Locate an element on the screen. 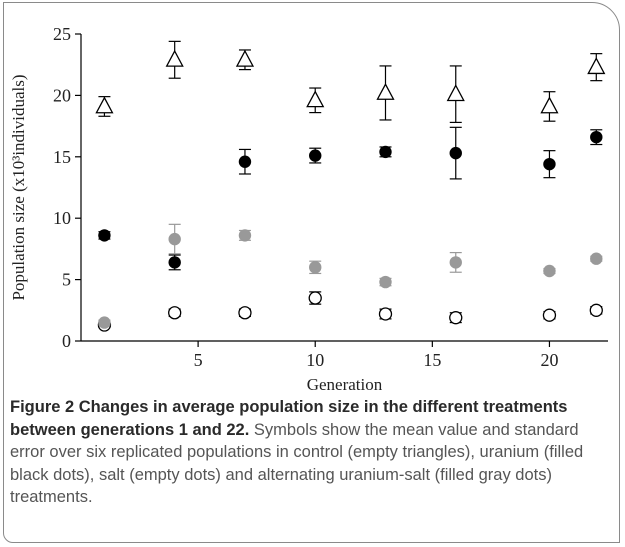 This screenshot has height=547, width=625. y-tick-label: 5 is located at coordinates (66, 280).